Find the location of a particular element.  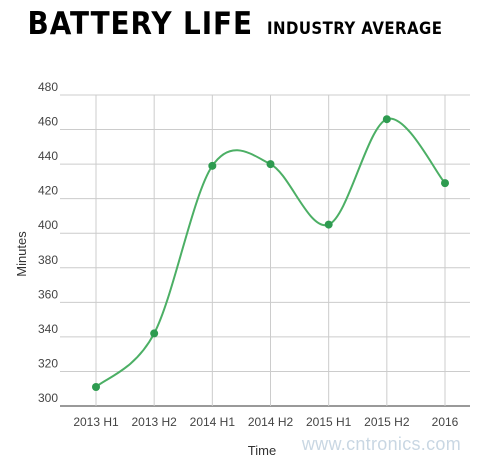

x-tick-label: 2013 H1 is located at coordinates (96, 422).